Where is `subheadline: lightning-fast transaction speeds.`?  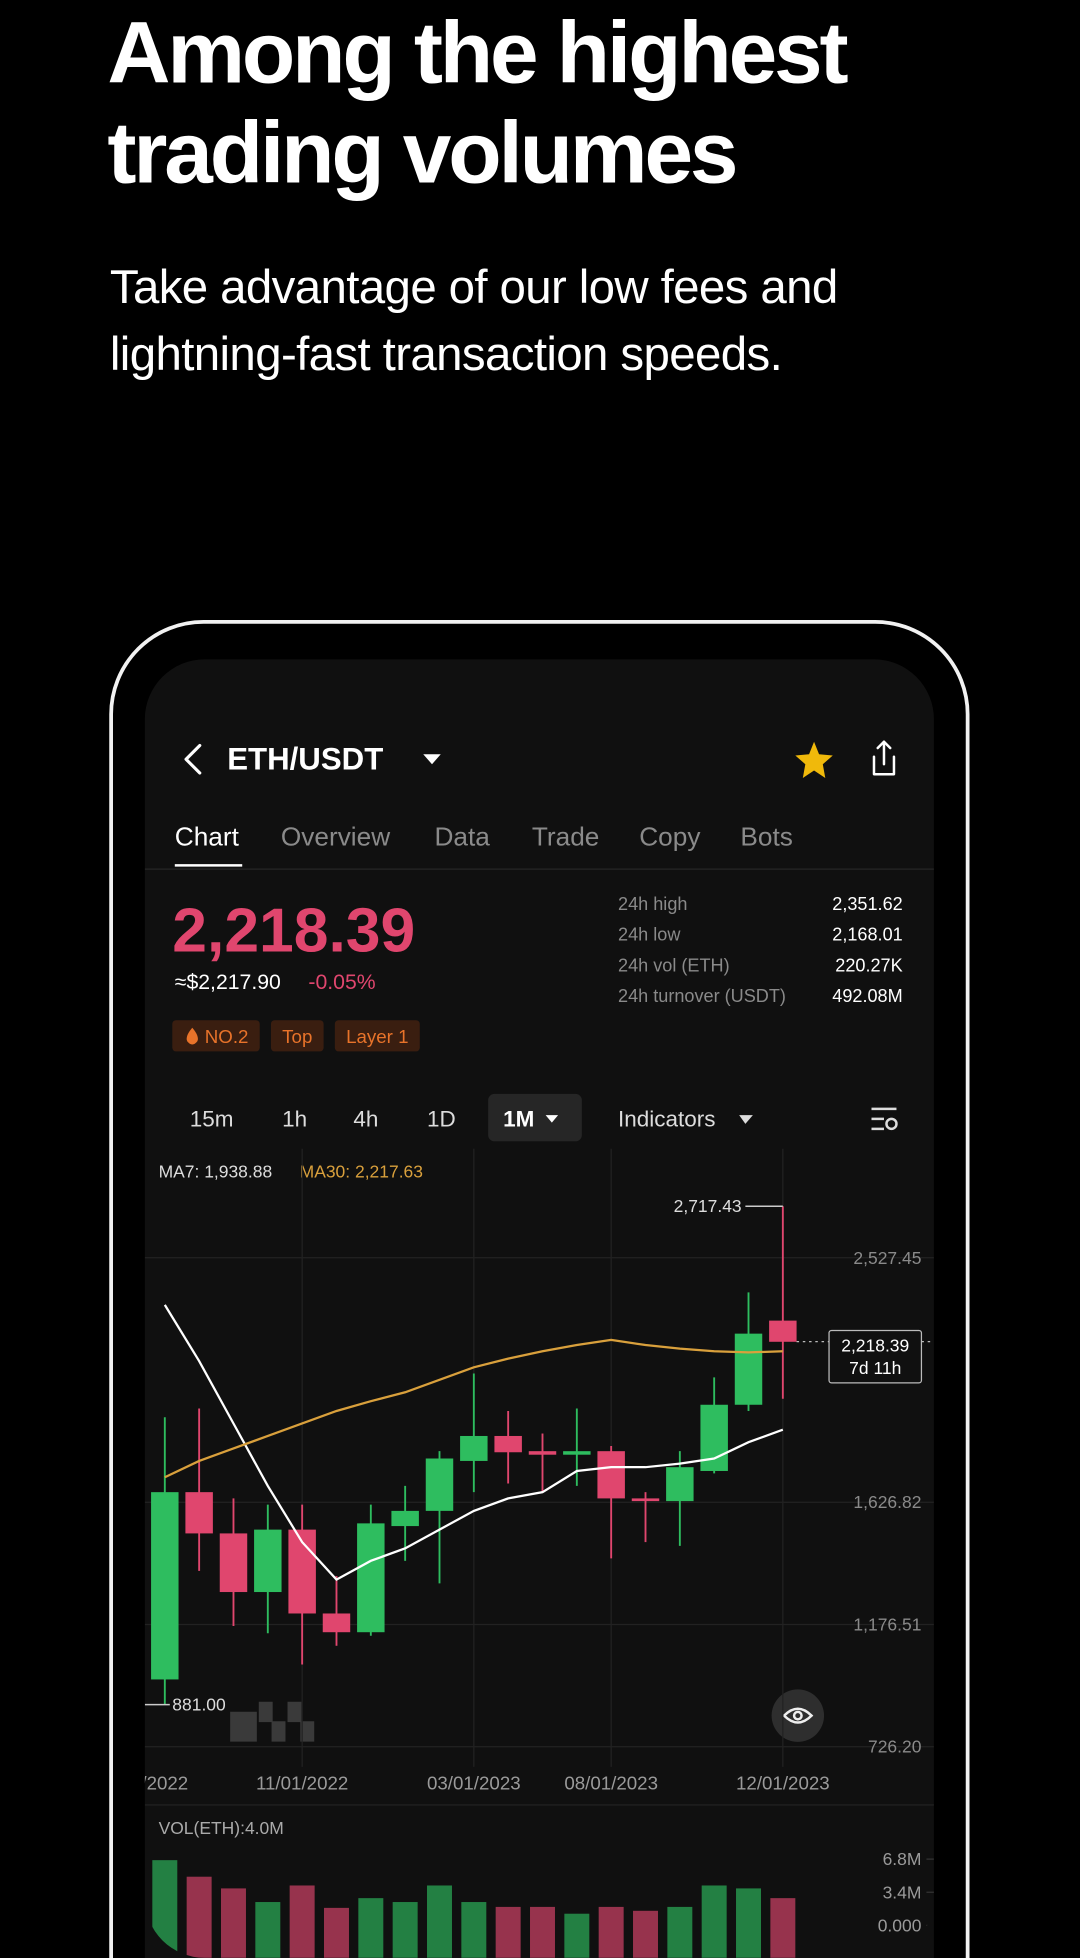 subheadline: lightning-fast transaction speeds. is located at coordinates (446, 354).